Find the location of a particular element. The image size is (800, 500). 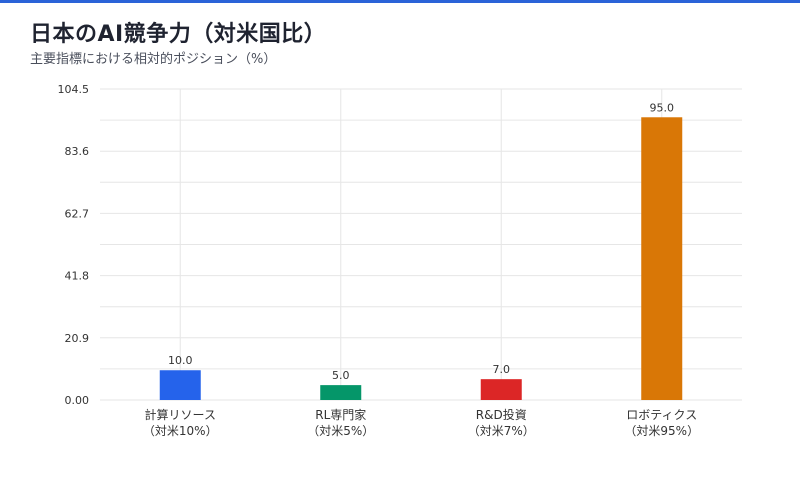

x-category-label: （対米7%） is located at coordinates (501, 431).